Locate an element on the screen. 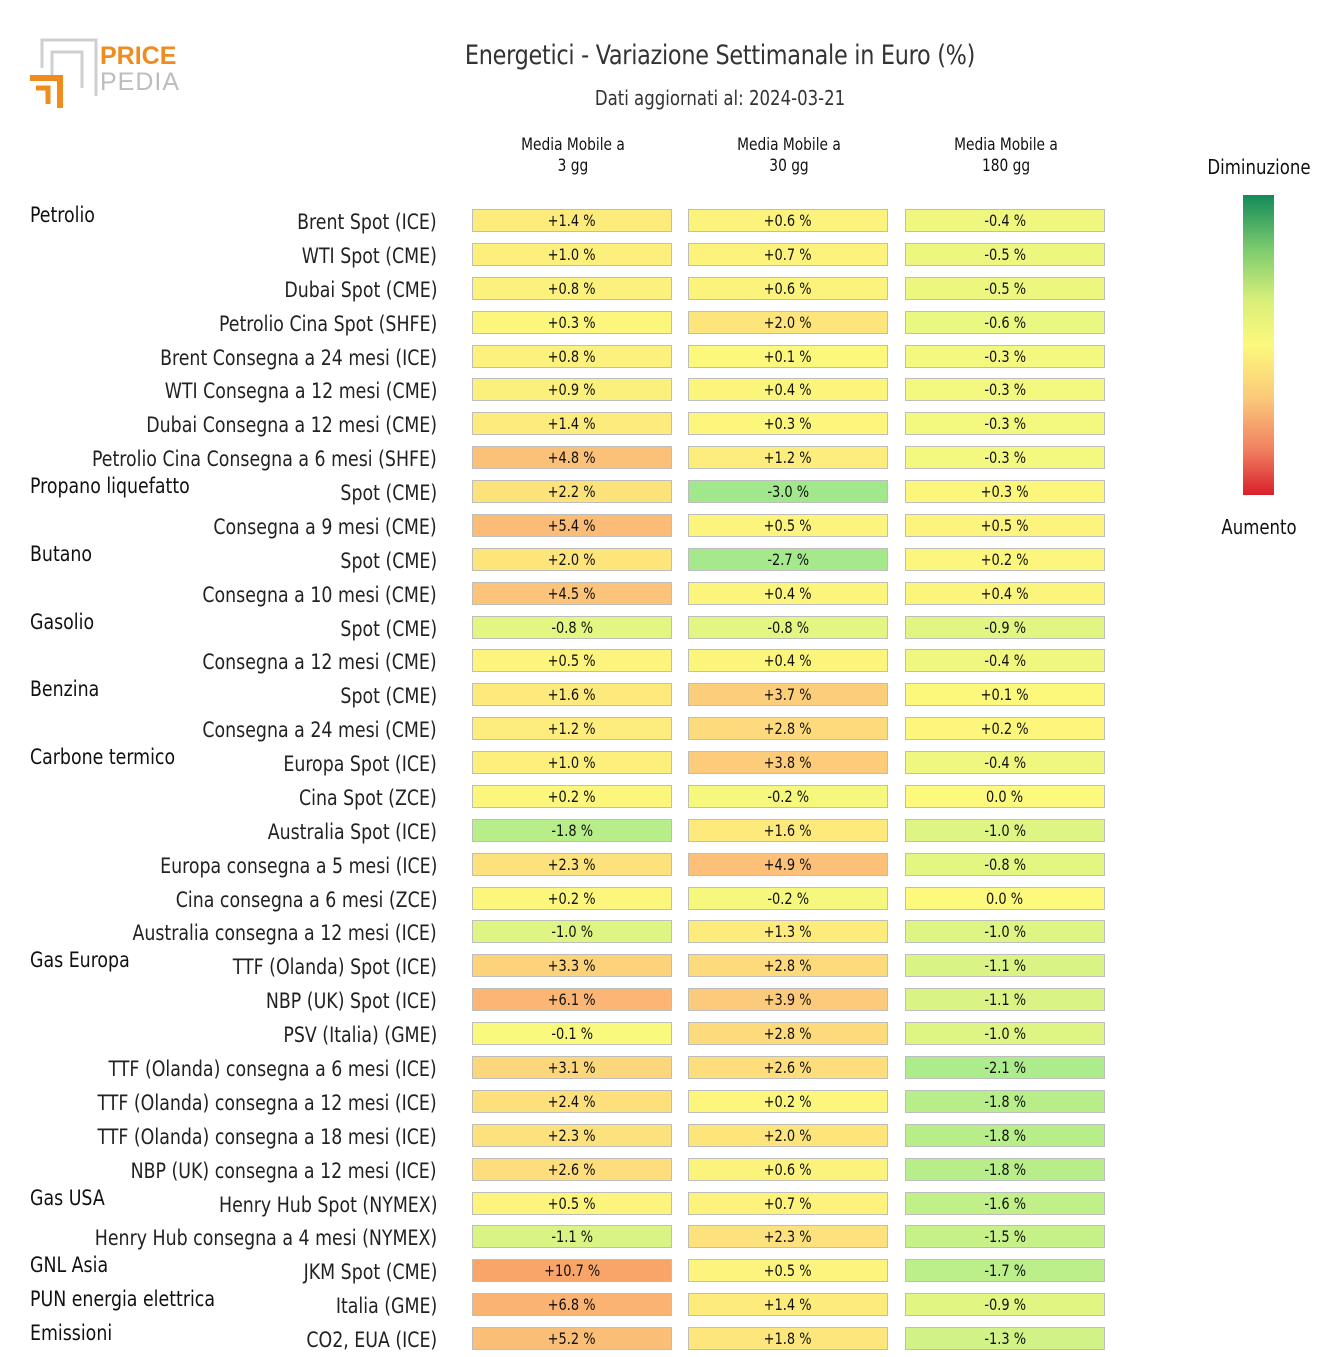 This screenshot has height=1357, width=1320. row-label: Spot (CME) is located at coordinates (388, 628).